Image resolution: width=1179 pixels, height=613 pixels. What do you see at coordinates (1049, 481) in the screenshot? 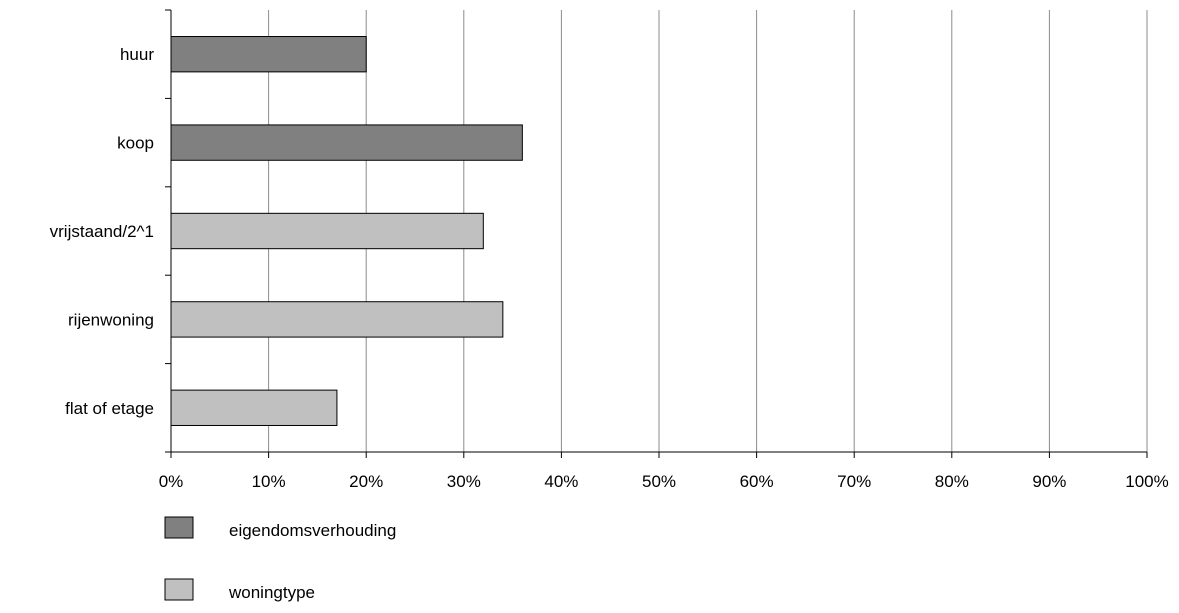
I see `x-tick-label: 90%` at bounding box center [1049, 481].